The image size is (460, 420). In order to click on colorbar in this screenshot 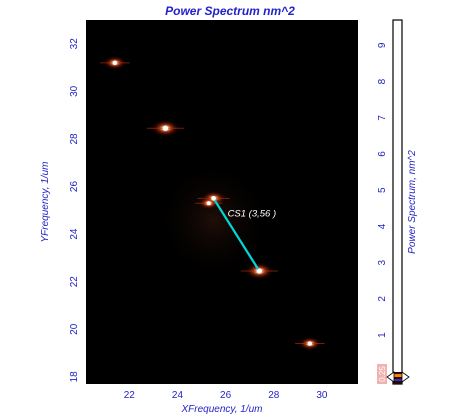, I will do `click(397, 202)`.